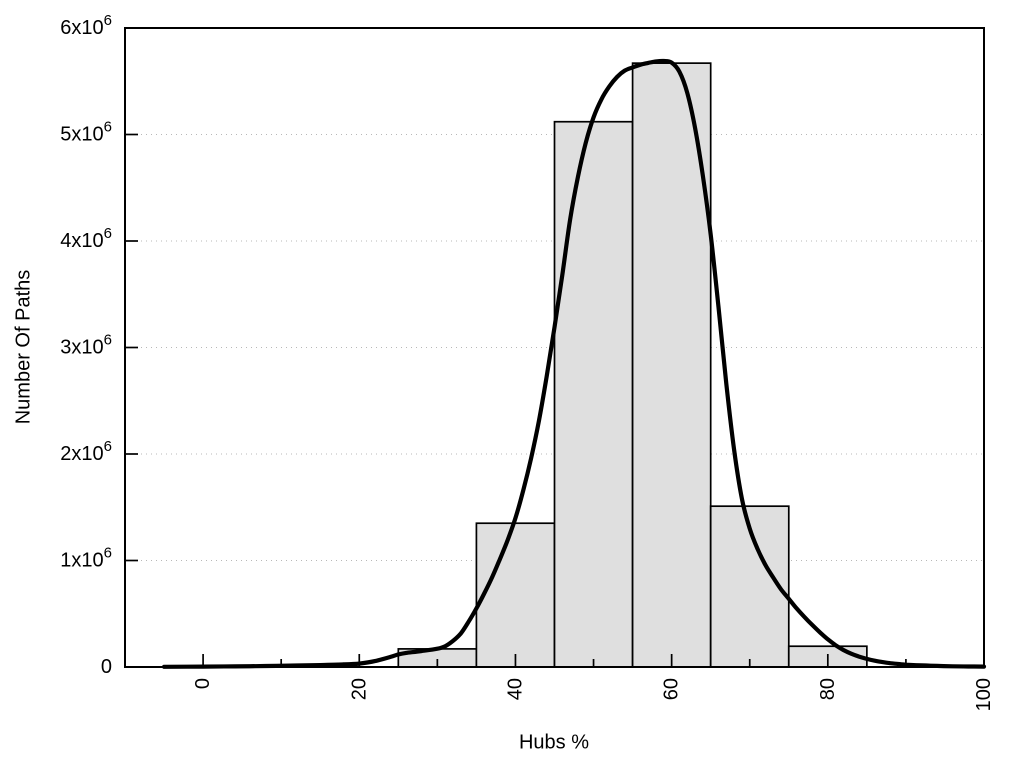 The width and height of the screenshot is (1024, 768). What do you see at coordinates (984, 694) in the screenshot?
I see `x-tick-label: 100` at bounding box center [984, 694].